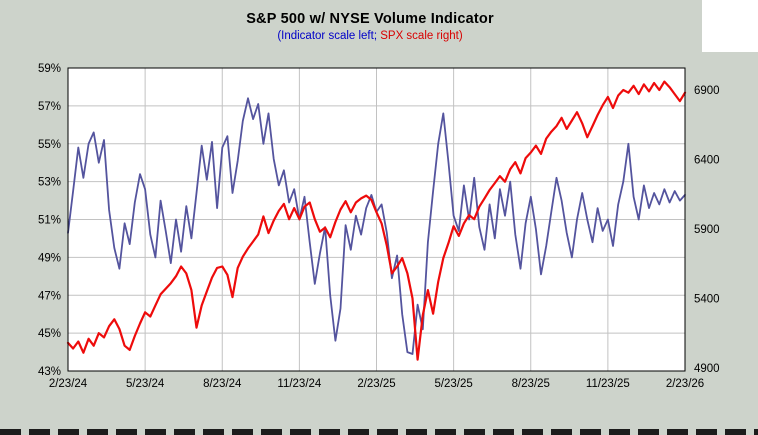 The height and width of the screenshot is (435, 758). Describe the element at coordinates (49, 296) in the screenshot. I see `left-axis-tick-label: 47%` at that location.